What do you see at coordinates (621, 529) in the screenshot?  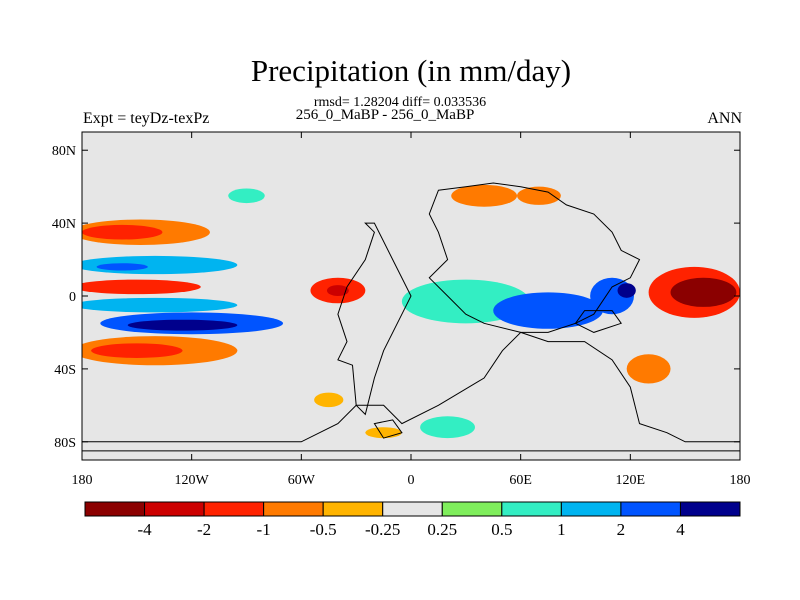 I see `colorbar-label: 2` at bounding box center [621, 529].